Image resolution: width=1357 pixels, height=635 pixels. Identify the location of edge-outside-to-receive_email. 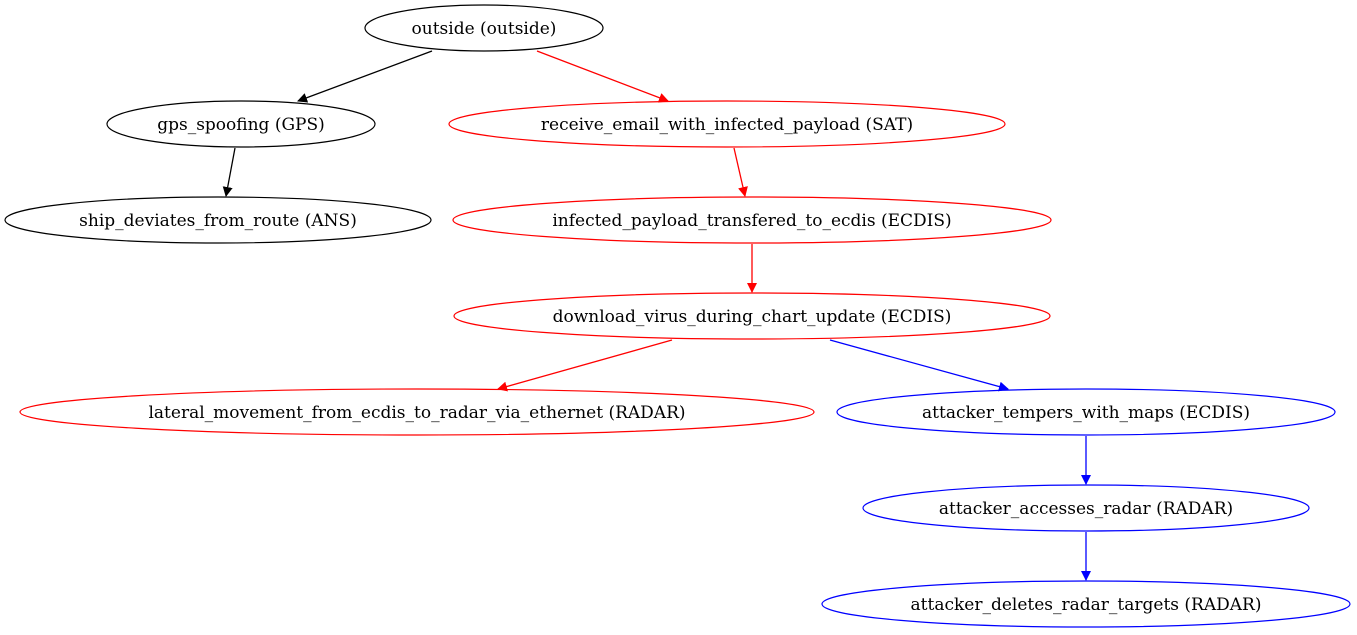
(602, 76).